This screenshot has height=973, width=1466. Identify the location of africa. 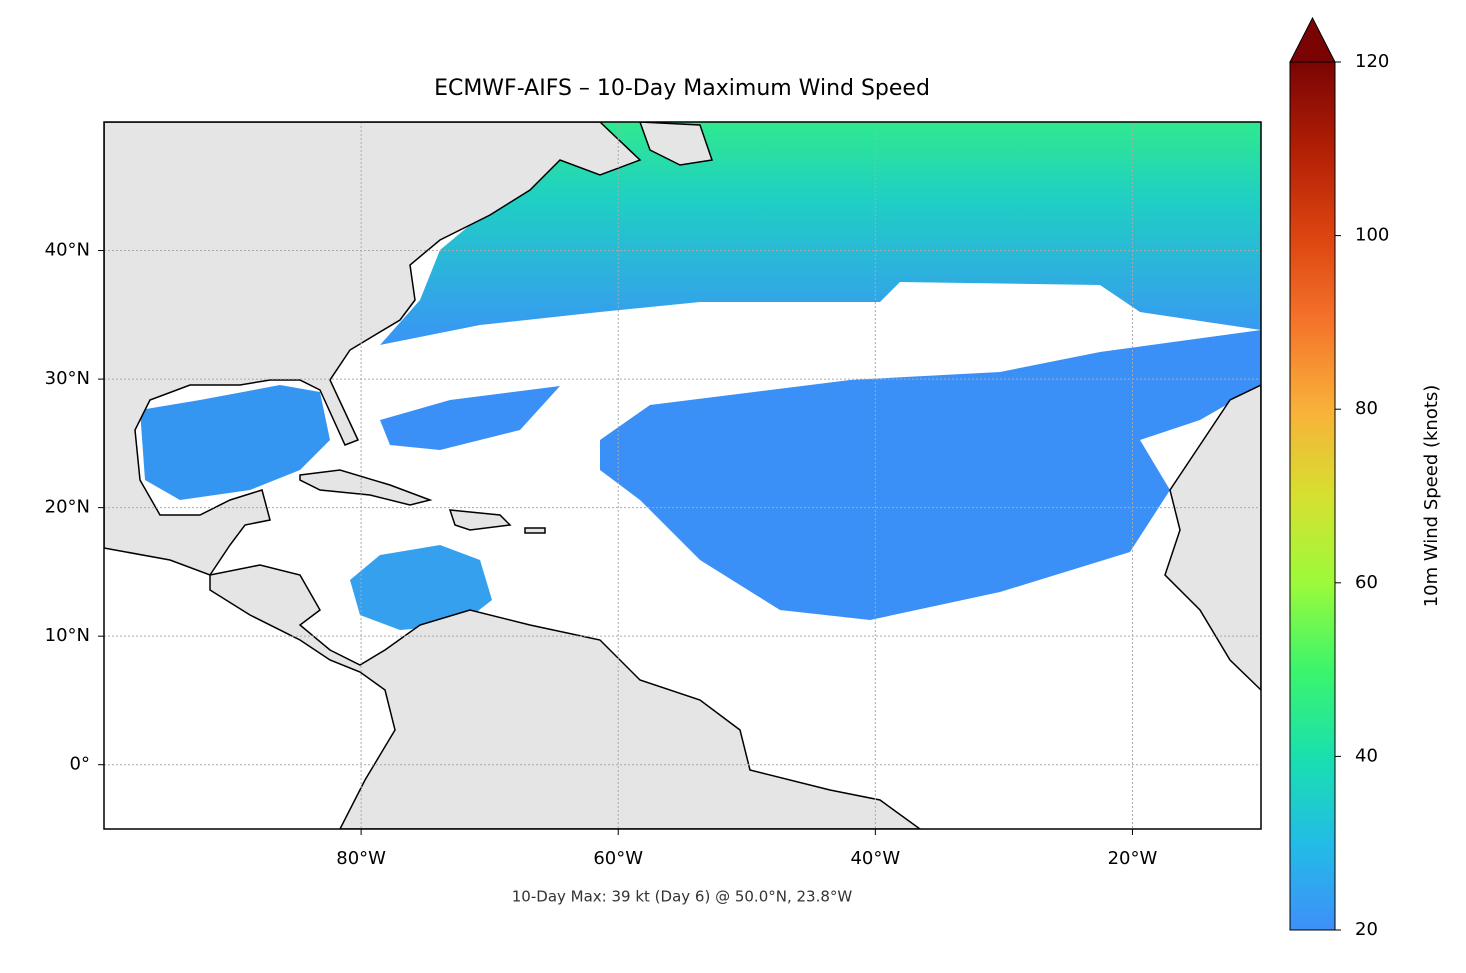
(1212, 538).